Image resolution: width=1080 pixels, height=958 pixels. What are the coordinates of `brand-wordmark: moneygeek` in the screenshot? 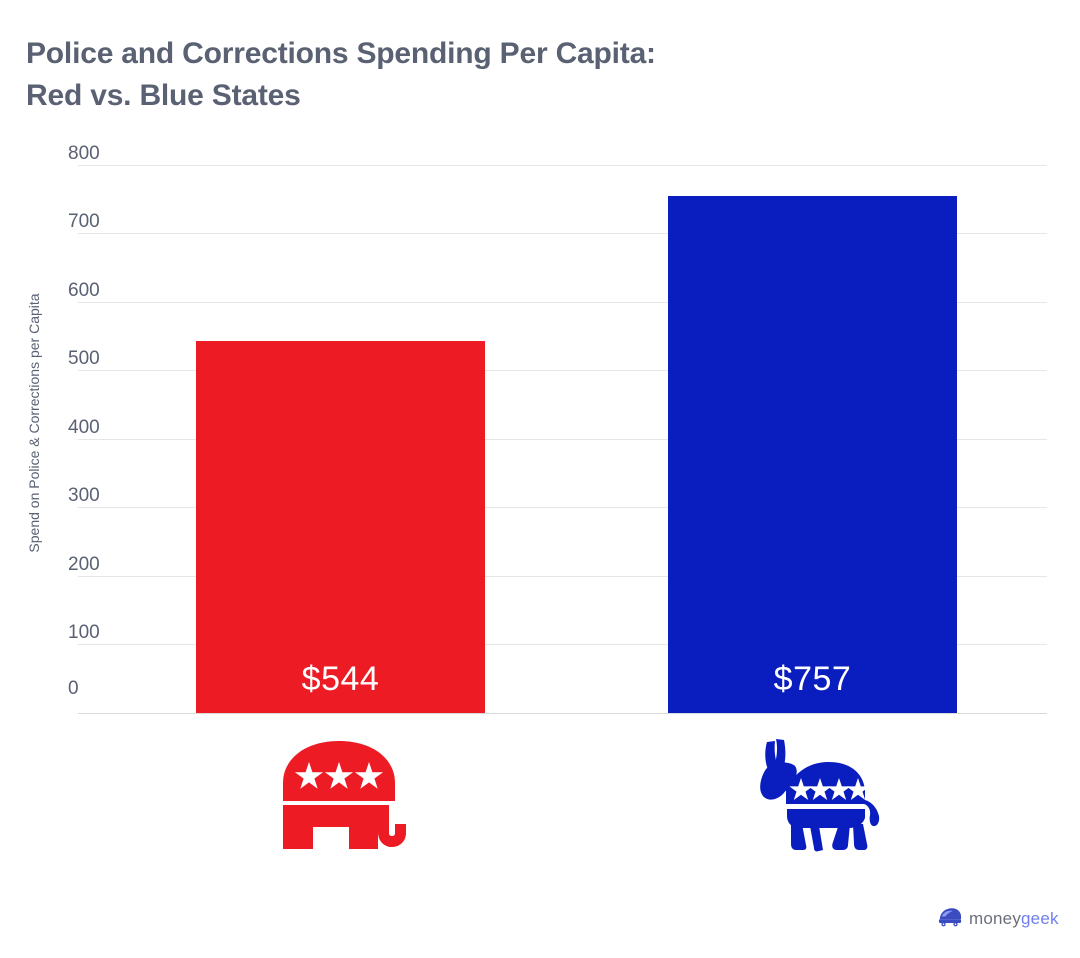 It's located at (1014, 919).